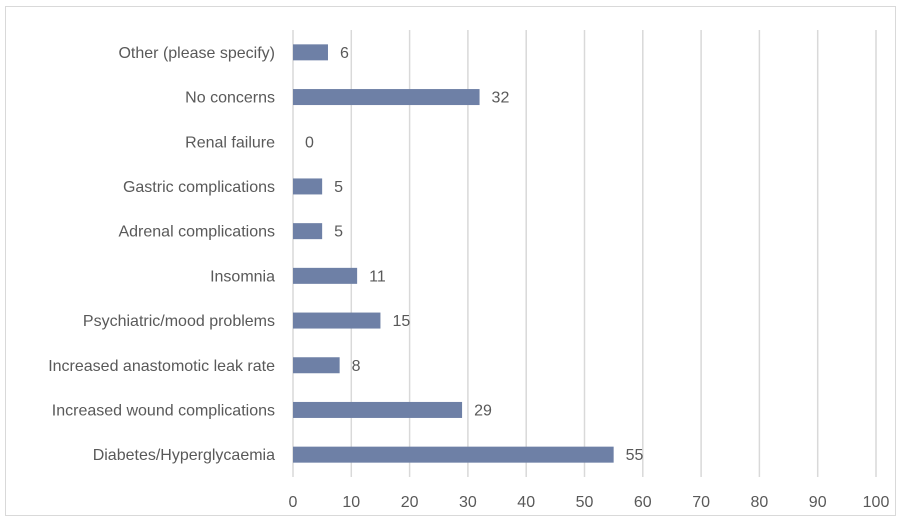  I want to click on x-tick-label-0: 0, so click(293, 502).